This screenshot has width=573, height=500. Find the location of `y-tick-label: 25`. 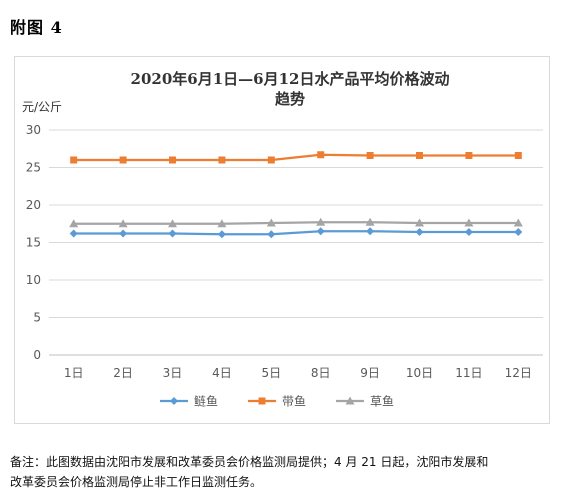

y-tick-label: 25 is located at coordinates (33, 168).